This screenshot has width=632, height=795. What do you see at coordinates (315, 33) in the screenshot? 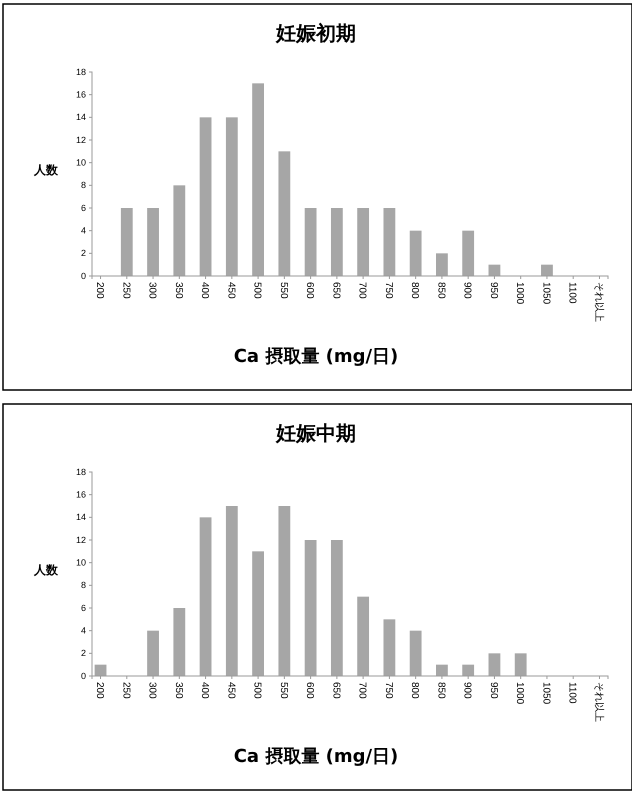
I see `chart-title: 妊娠初期` at bounding box center [315, 33].